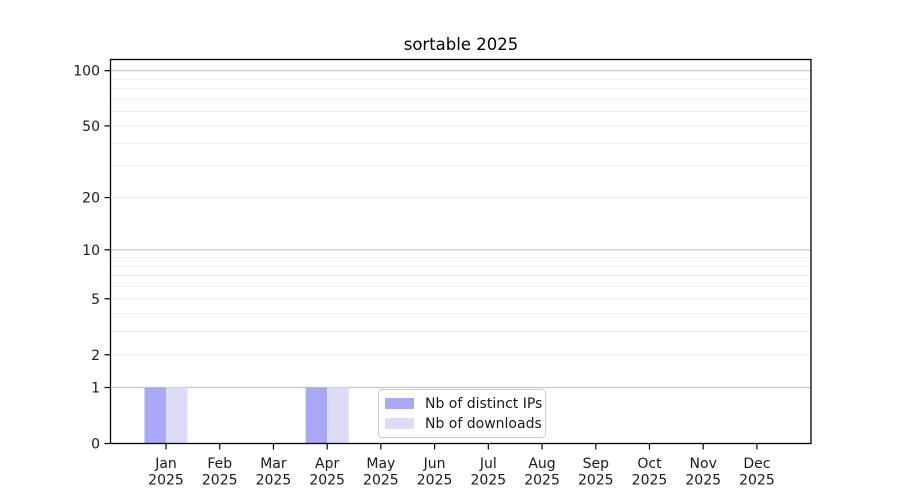  What do you see at coordinates (488, 464) in the screenshot?
I see `x-tick-label-month: Jul` at bounding box center [488, 464].